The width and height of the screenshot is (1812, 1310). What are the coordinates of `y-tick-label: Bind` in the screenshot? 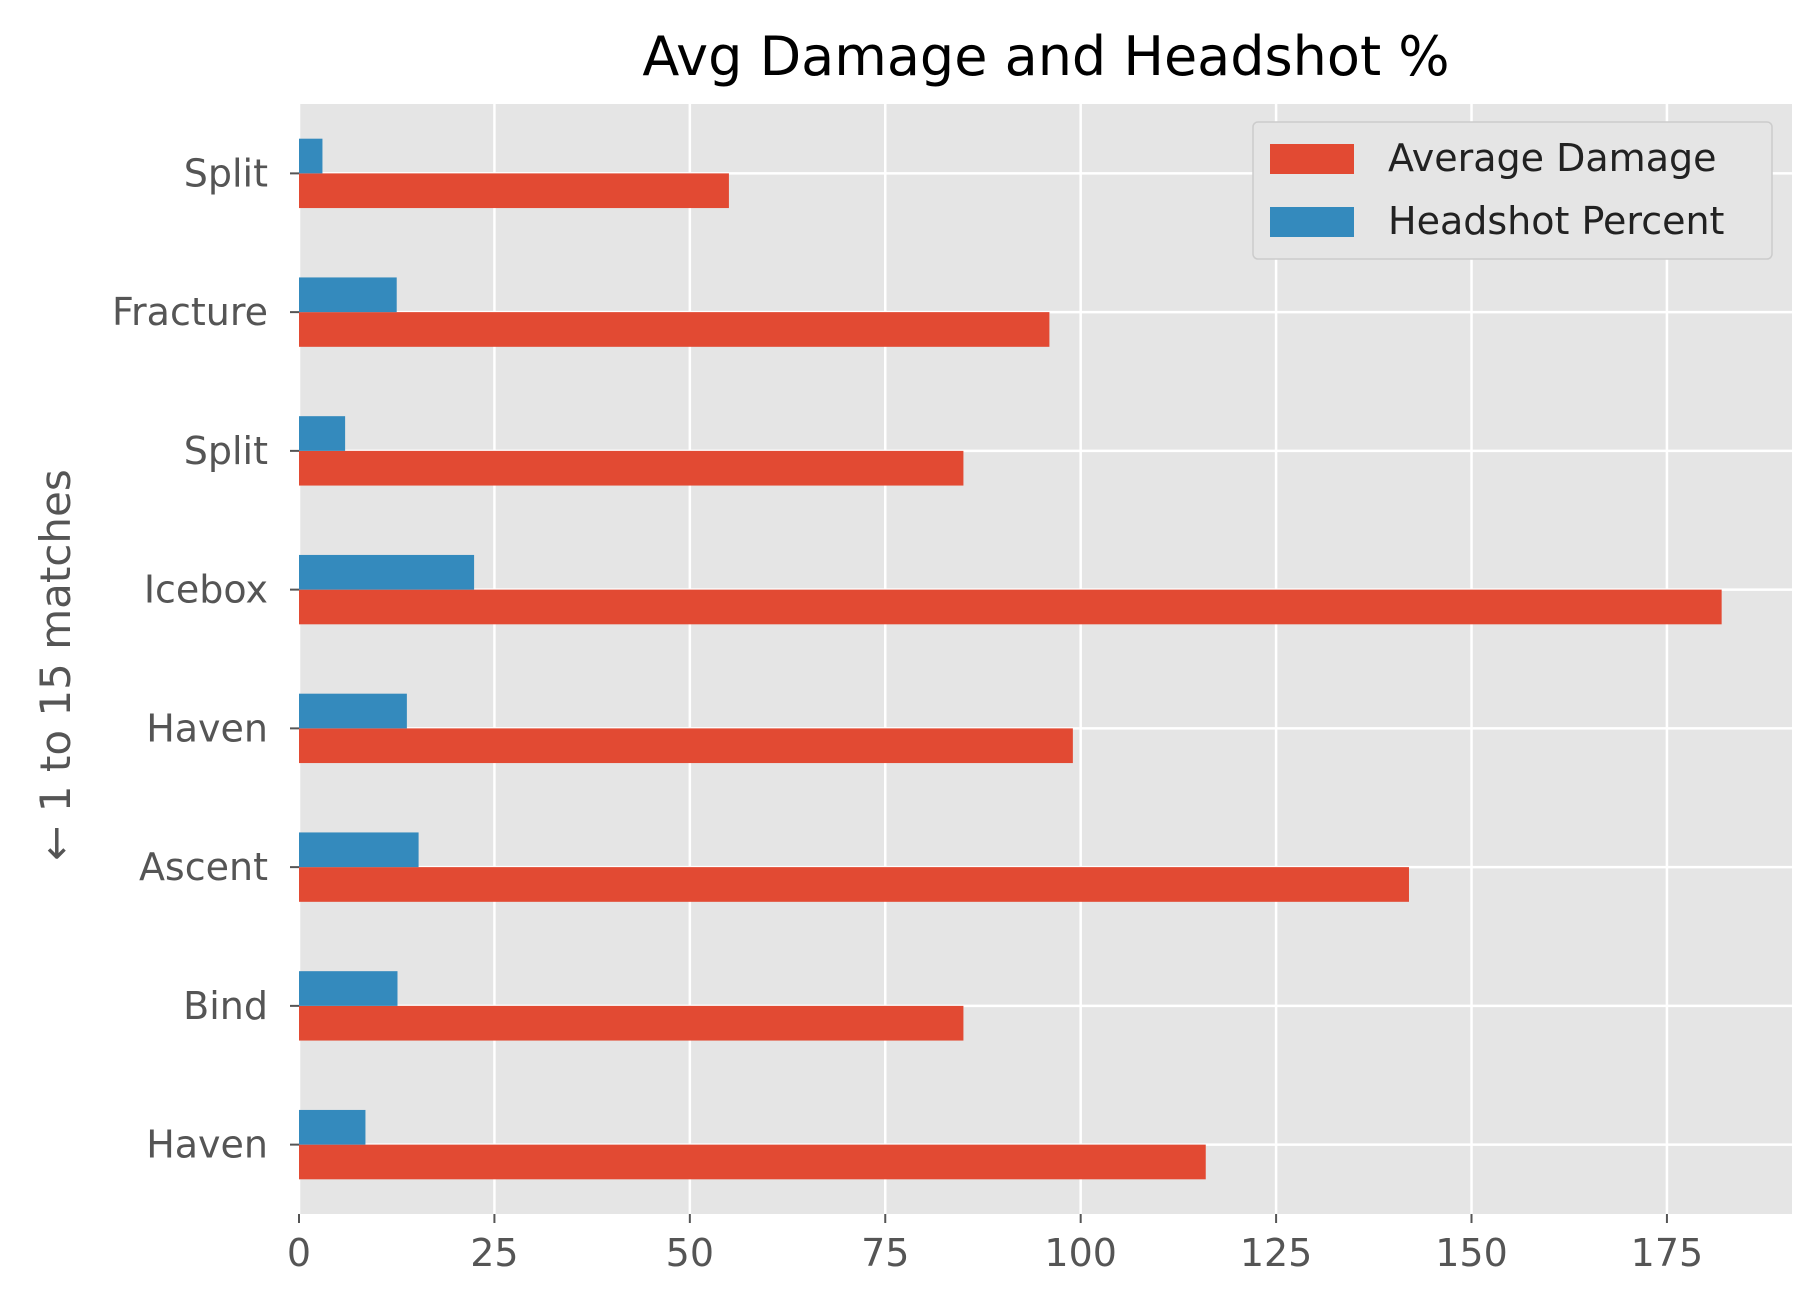 It's located at (225, 1006).